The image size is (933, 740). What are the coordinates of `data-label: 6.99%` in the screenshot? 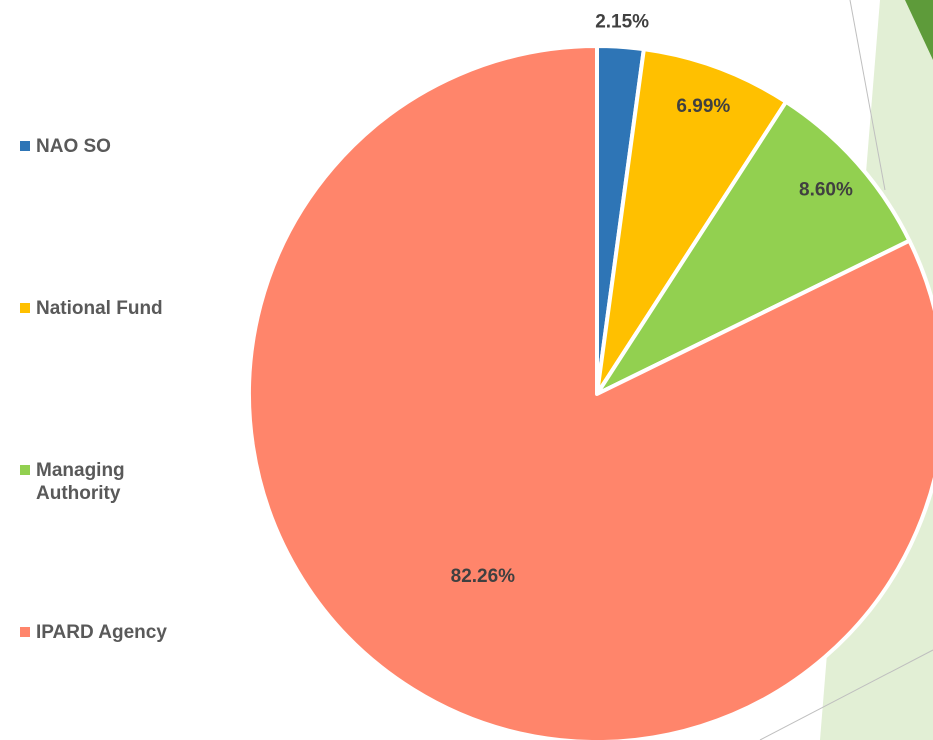 It's located at (703, 106).